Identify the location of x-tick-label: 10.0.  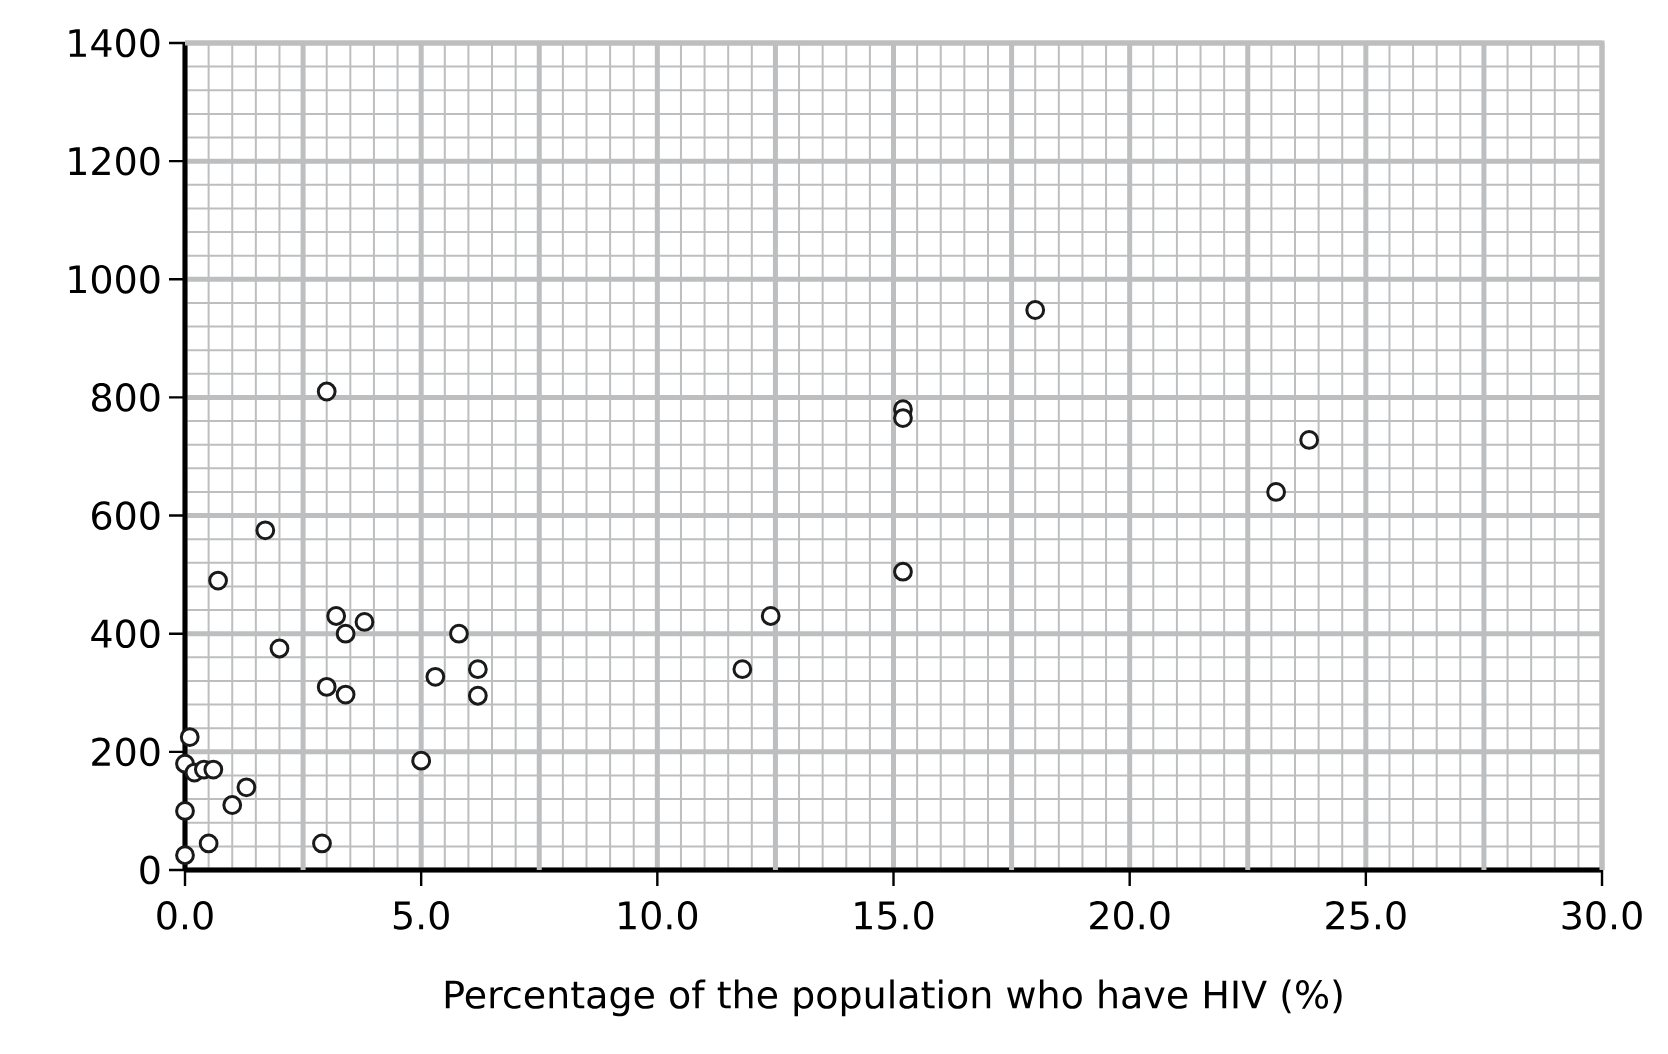
(658, 915).